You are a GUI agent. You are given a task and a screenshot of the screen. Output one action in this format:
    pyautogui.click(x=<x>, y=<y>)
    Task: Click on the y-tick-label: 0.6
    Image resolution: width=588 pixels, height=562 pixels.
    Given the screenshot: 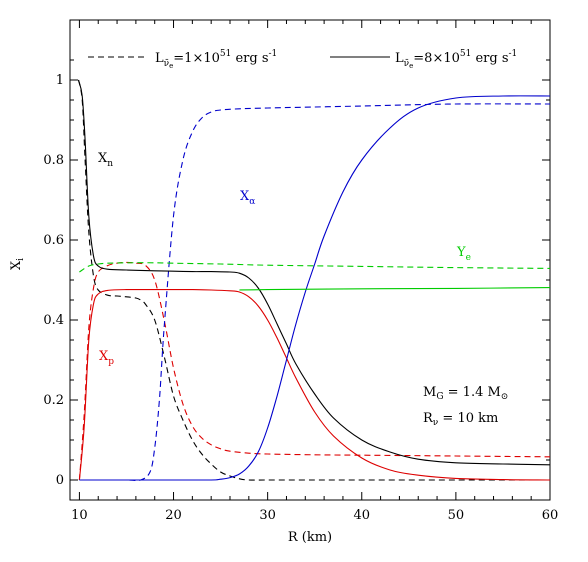 What is the action you would take?
    pyautogui.click(x=53, y=240)
    